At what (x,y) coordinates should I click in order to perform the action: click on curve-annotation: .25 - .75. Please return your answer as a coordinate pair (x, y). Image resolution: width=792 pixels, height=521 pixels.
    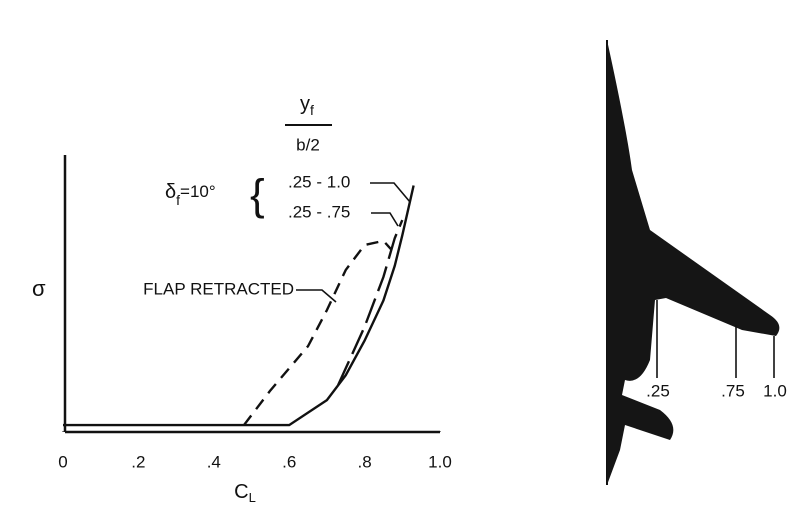
    Looking at the image, I should click on (319, 211).